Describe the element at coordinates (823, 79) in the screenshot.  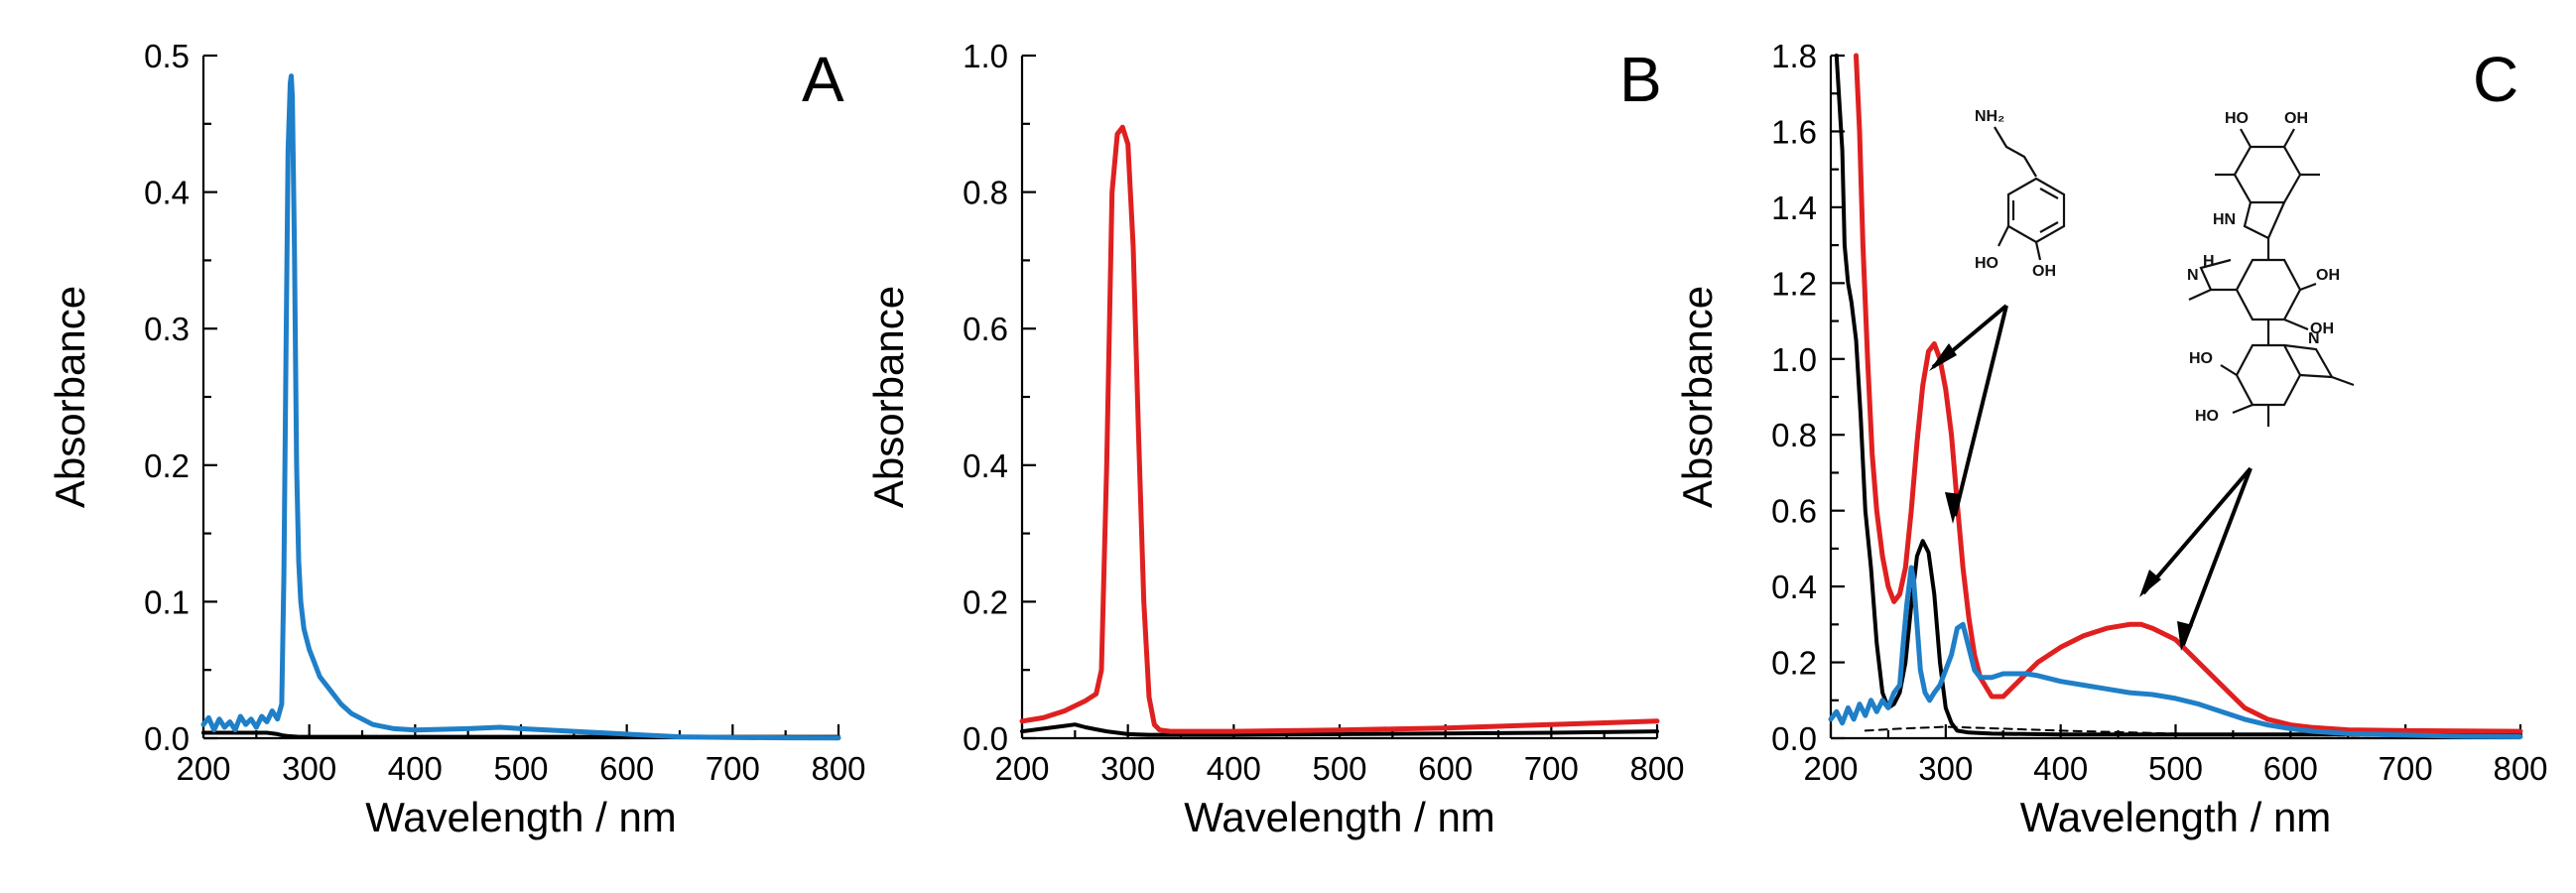
I see `panel-label-a: A` at that location.